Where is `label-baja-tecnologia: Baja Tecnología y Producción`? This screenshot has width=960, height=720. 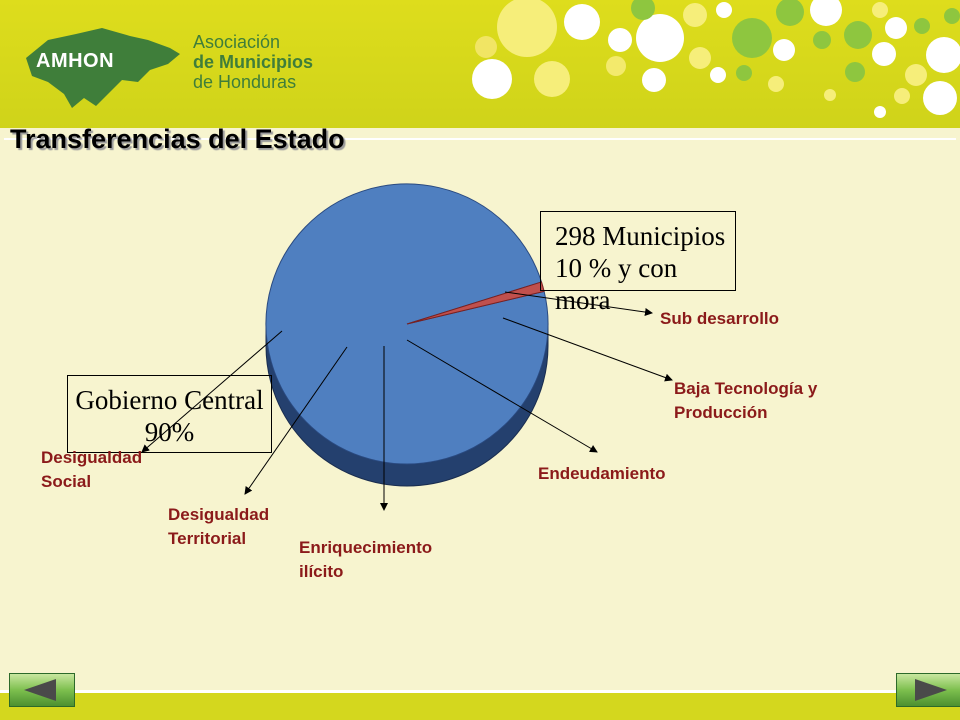
label-baja-tecnologia: Baja Tecnología y Producción is located at coordinates (745, 401).